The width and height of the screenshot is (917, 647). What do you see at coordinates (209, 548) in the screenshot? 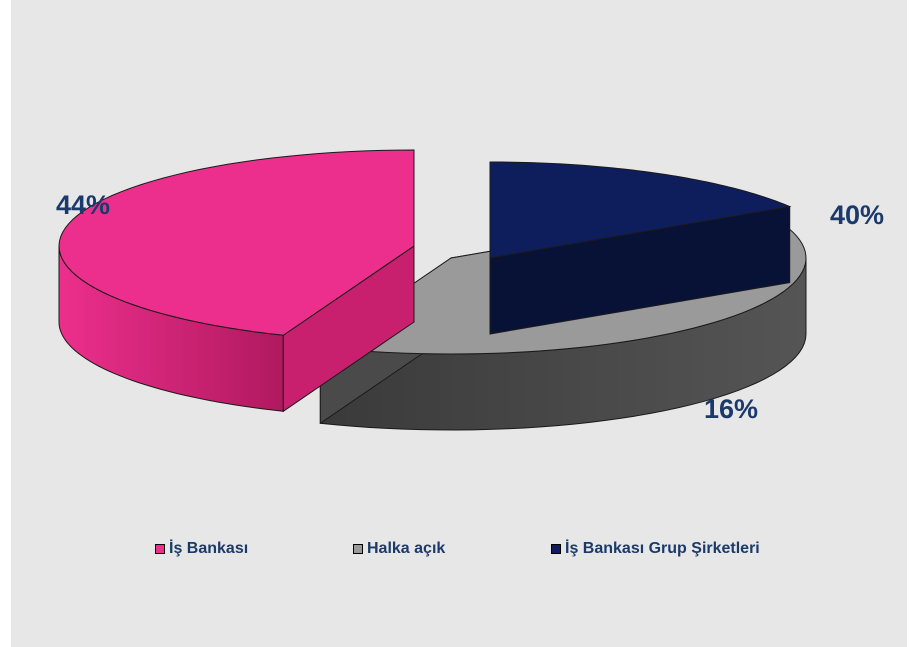
I see `legend-label-is-bankasi: İş Bankası` at bounding box center [209, 548].